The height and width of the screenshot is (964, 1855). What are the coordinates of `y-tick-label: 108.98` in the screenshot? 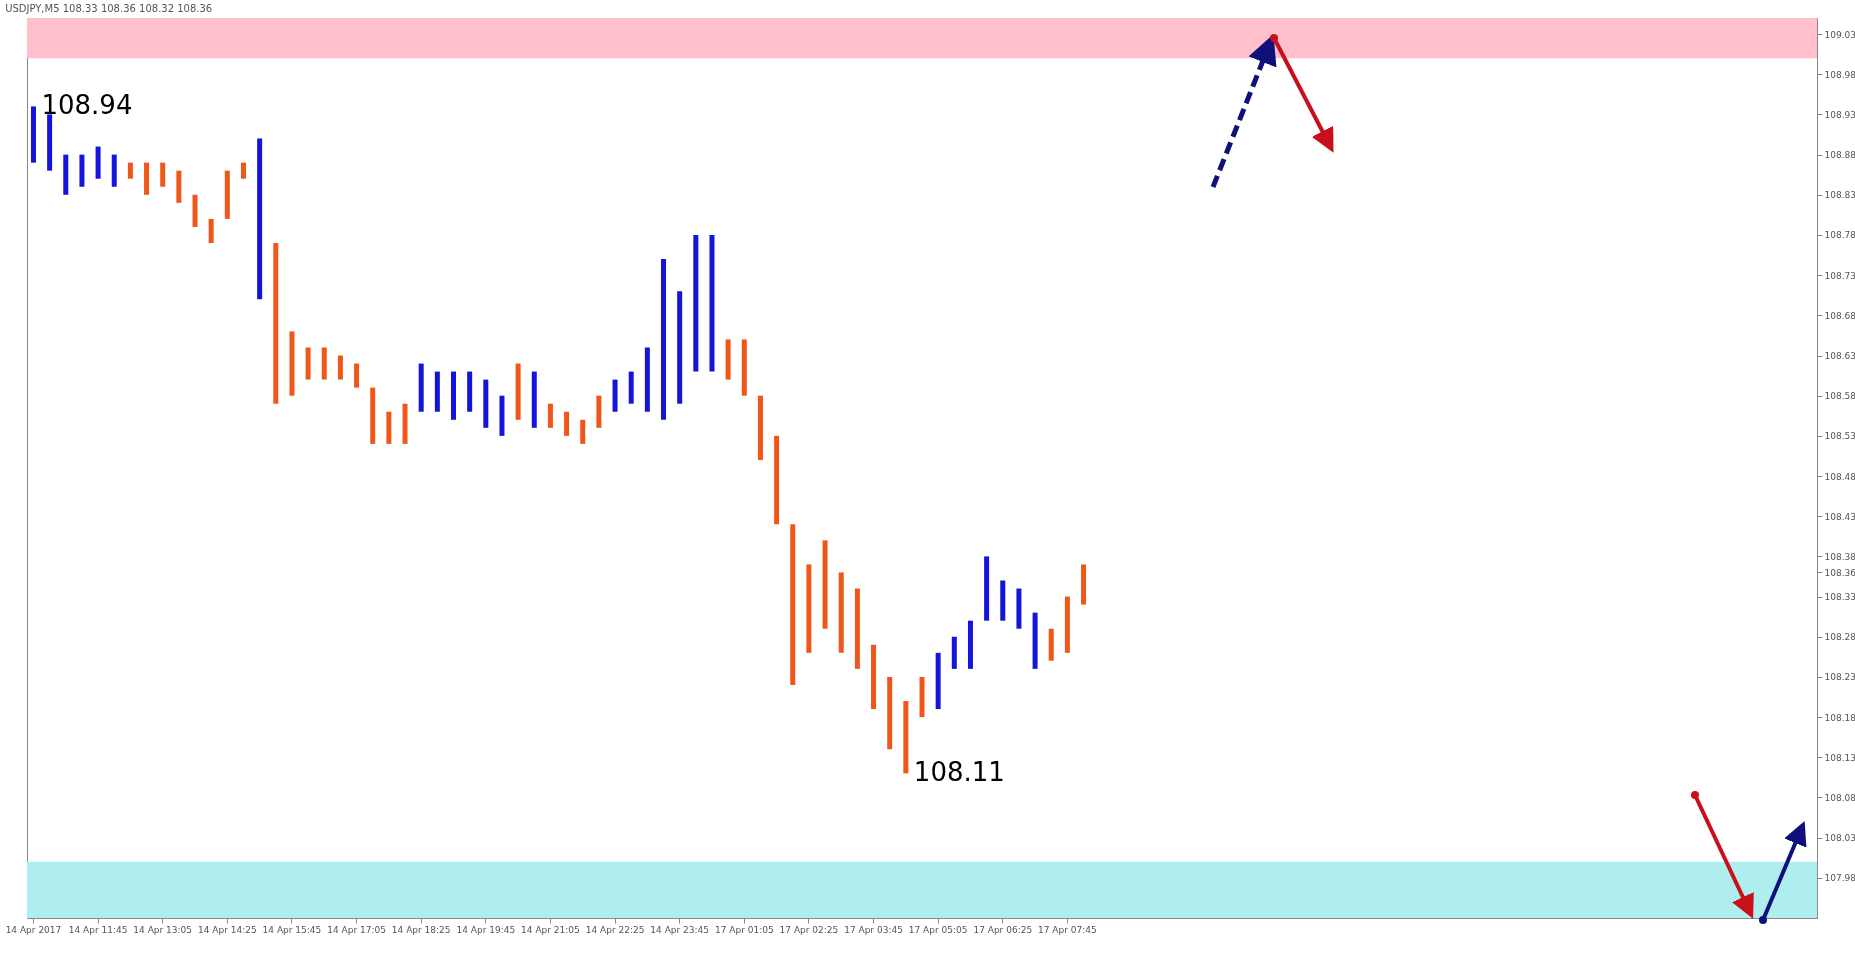 It's located at (1839, 74).